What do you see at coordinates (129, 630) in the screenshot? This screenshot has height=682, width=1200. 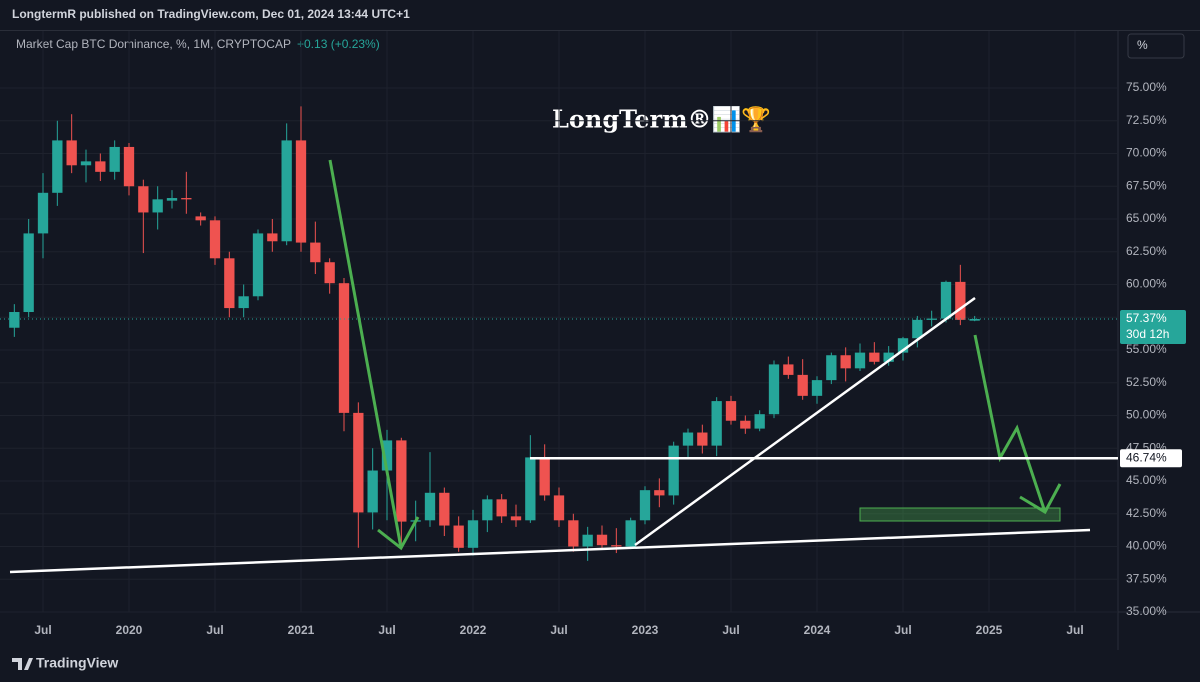 I see `x-tick-label: 2020` at bounding box center [129, 630].